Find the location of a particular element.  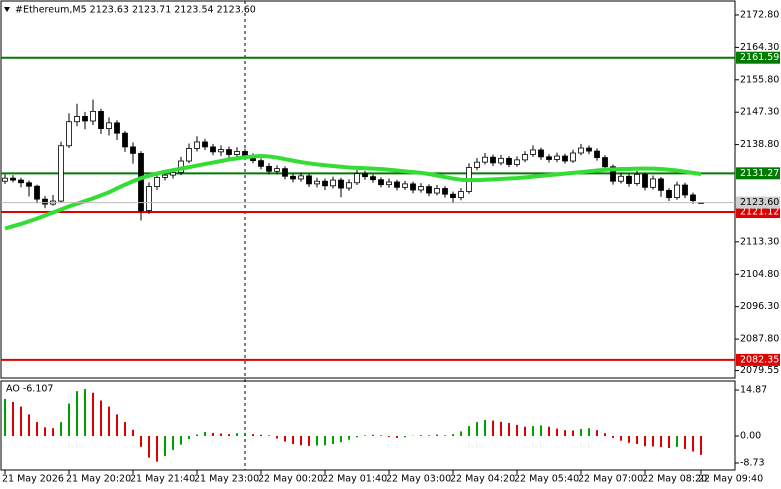

menu-triangle is located at coordinates (7, 9).